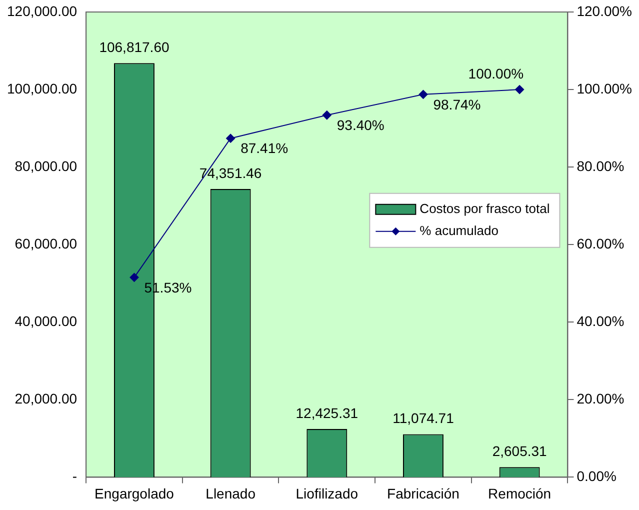 The image size is (639, 510). Describe the element at coordinates (327, 412) in the screenshot. I see `data-label: 12,425.31` at that location.